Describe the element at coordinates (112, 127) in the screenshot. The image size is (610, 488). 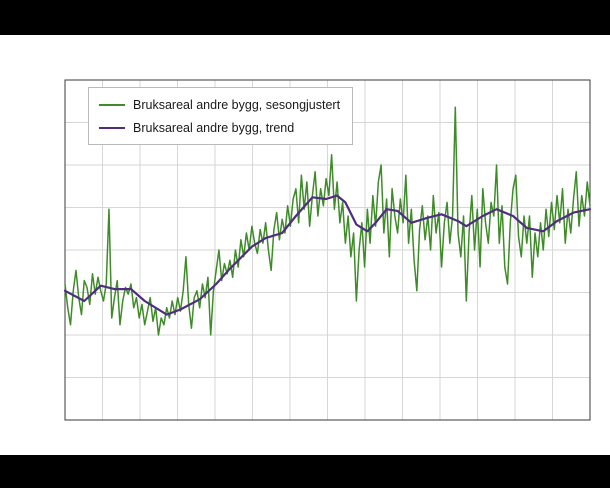
I see `legend-line-swatch-trend` at that location.